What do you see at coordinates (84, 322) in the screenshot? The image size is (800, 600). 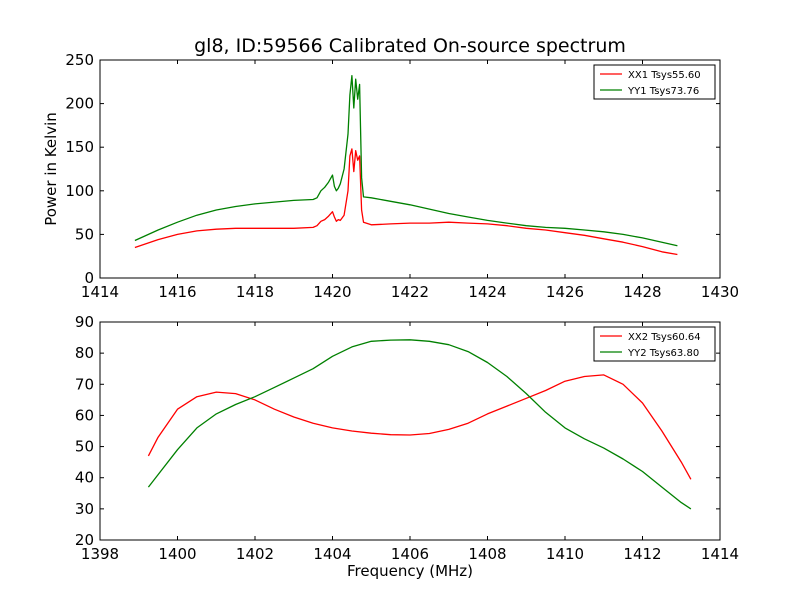 I see `y-tick-label: 90` at bounding box center [84, 322].